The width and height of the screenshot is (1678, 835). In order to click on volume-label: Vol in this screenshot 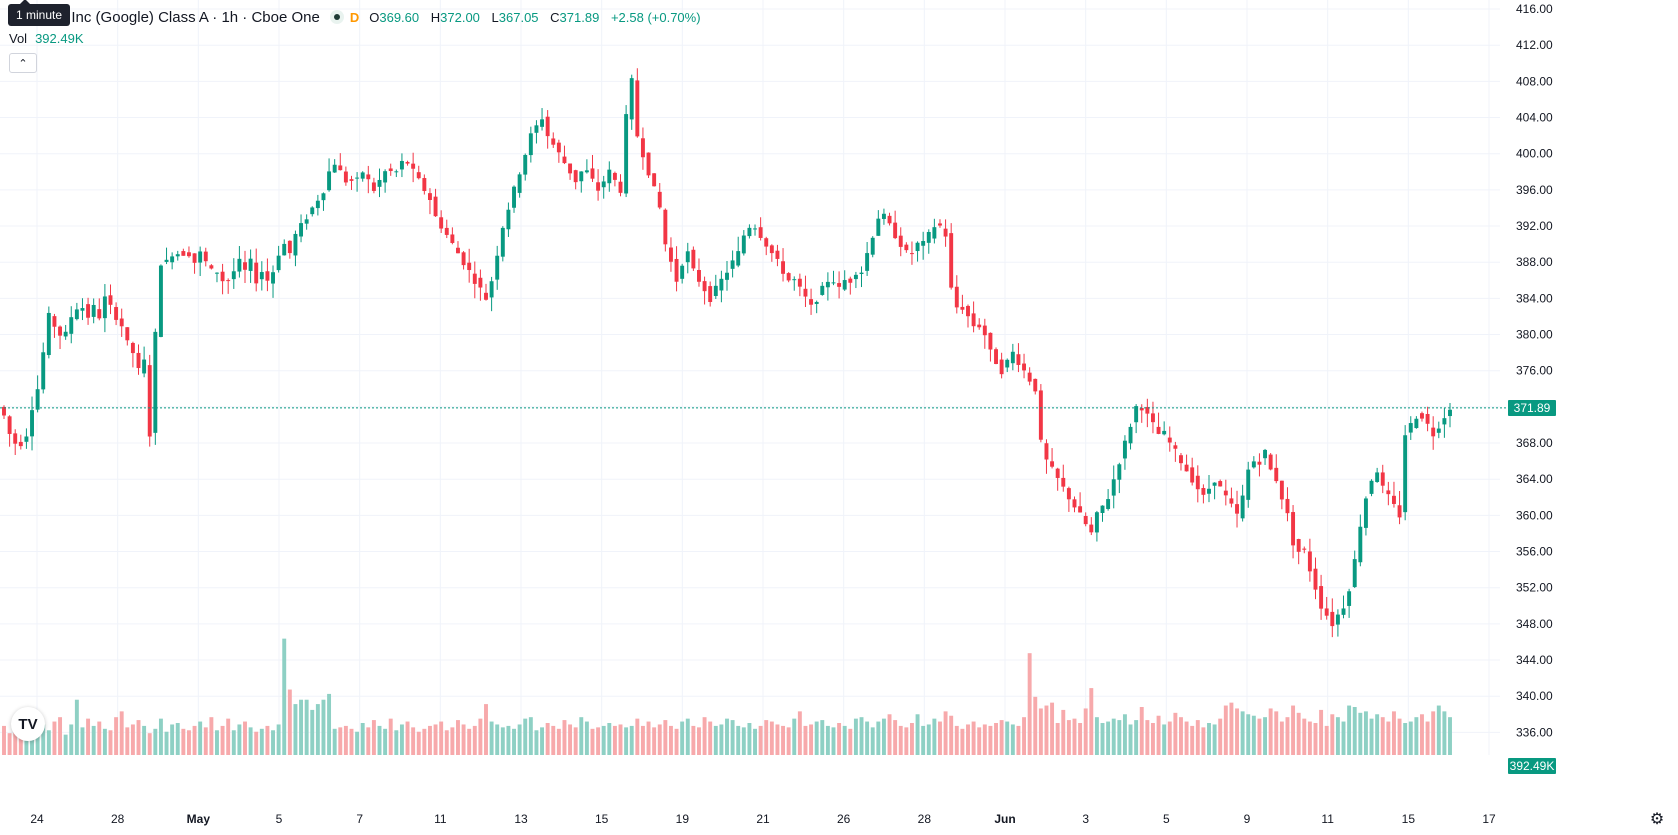, I will do `click(18, 38)`.